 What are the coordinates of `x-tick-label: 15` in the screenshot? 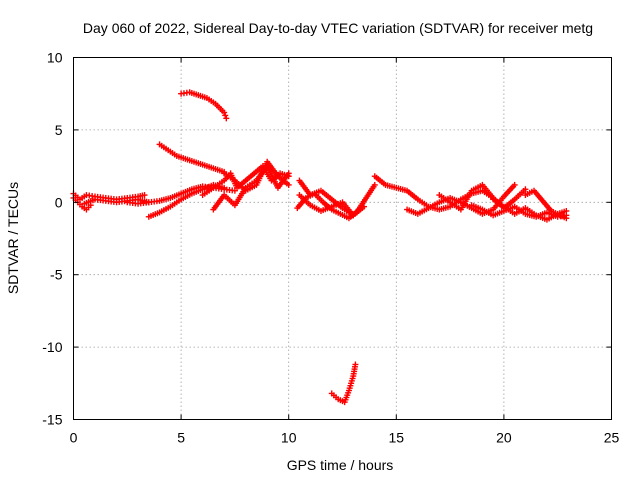 It's located at (397, 438).